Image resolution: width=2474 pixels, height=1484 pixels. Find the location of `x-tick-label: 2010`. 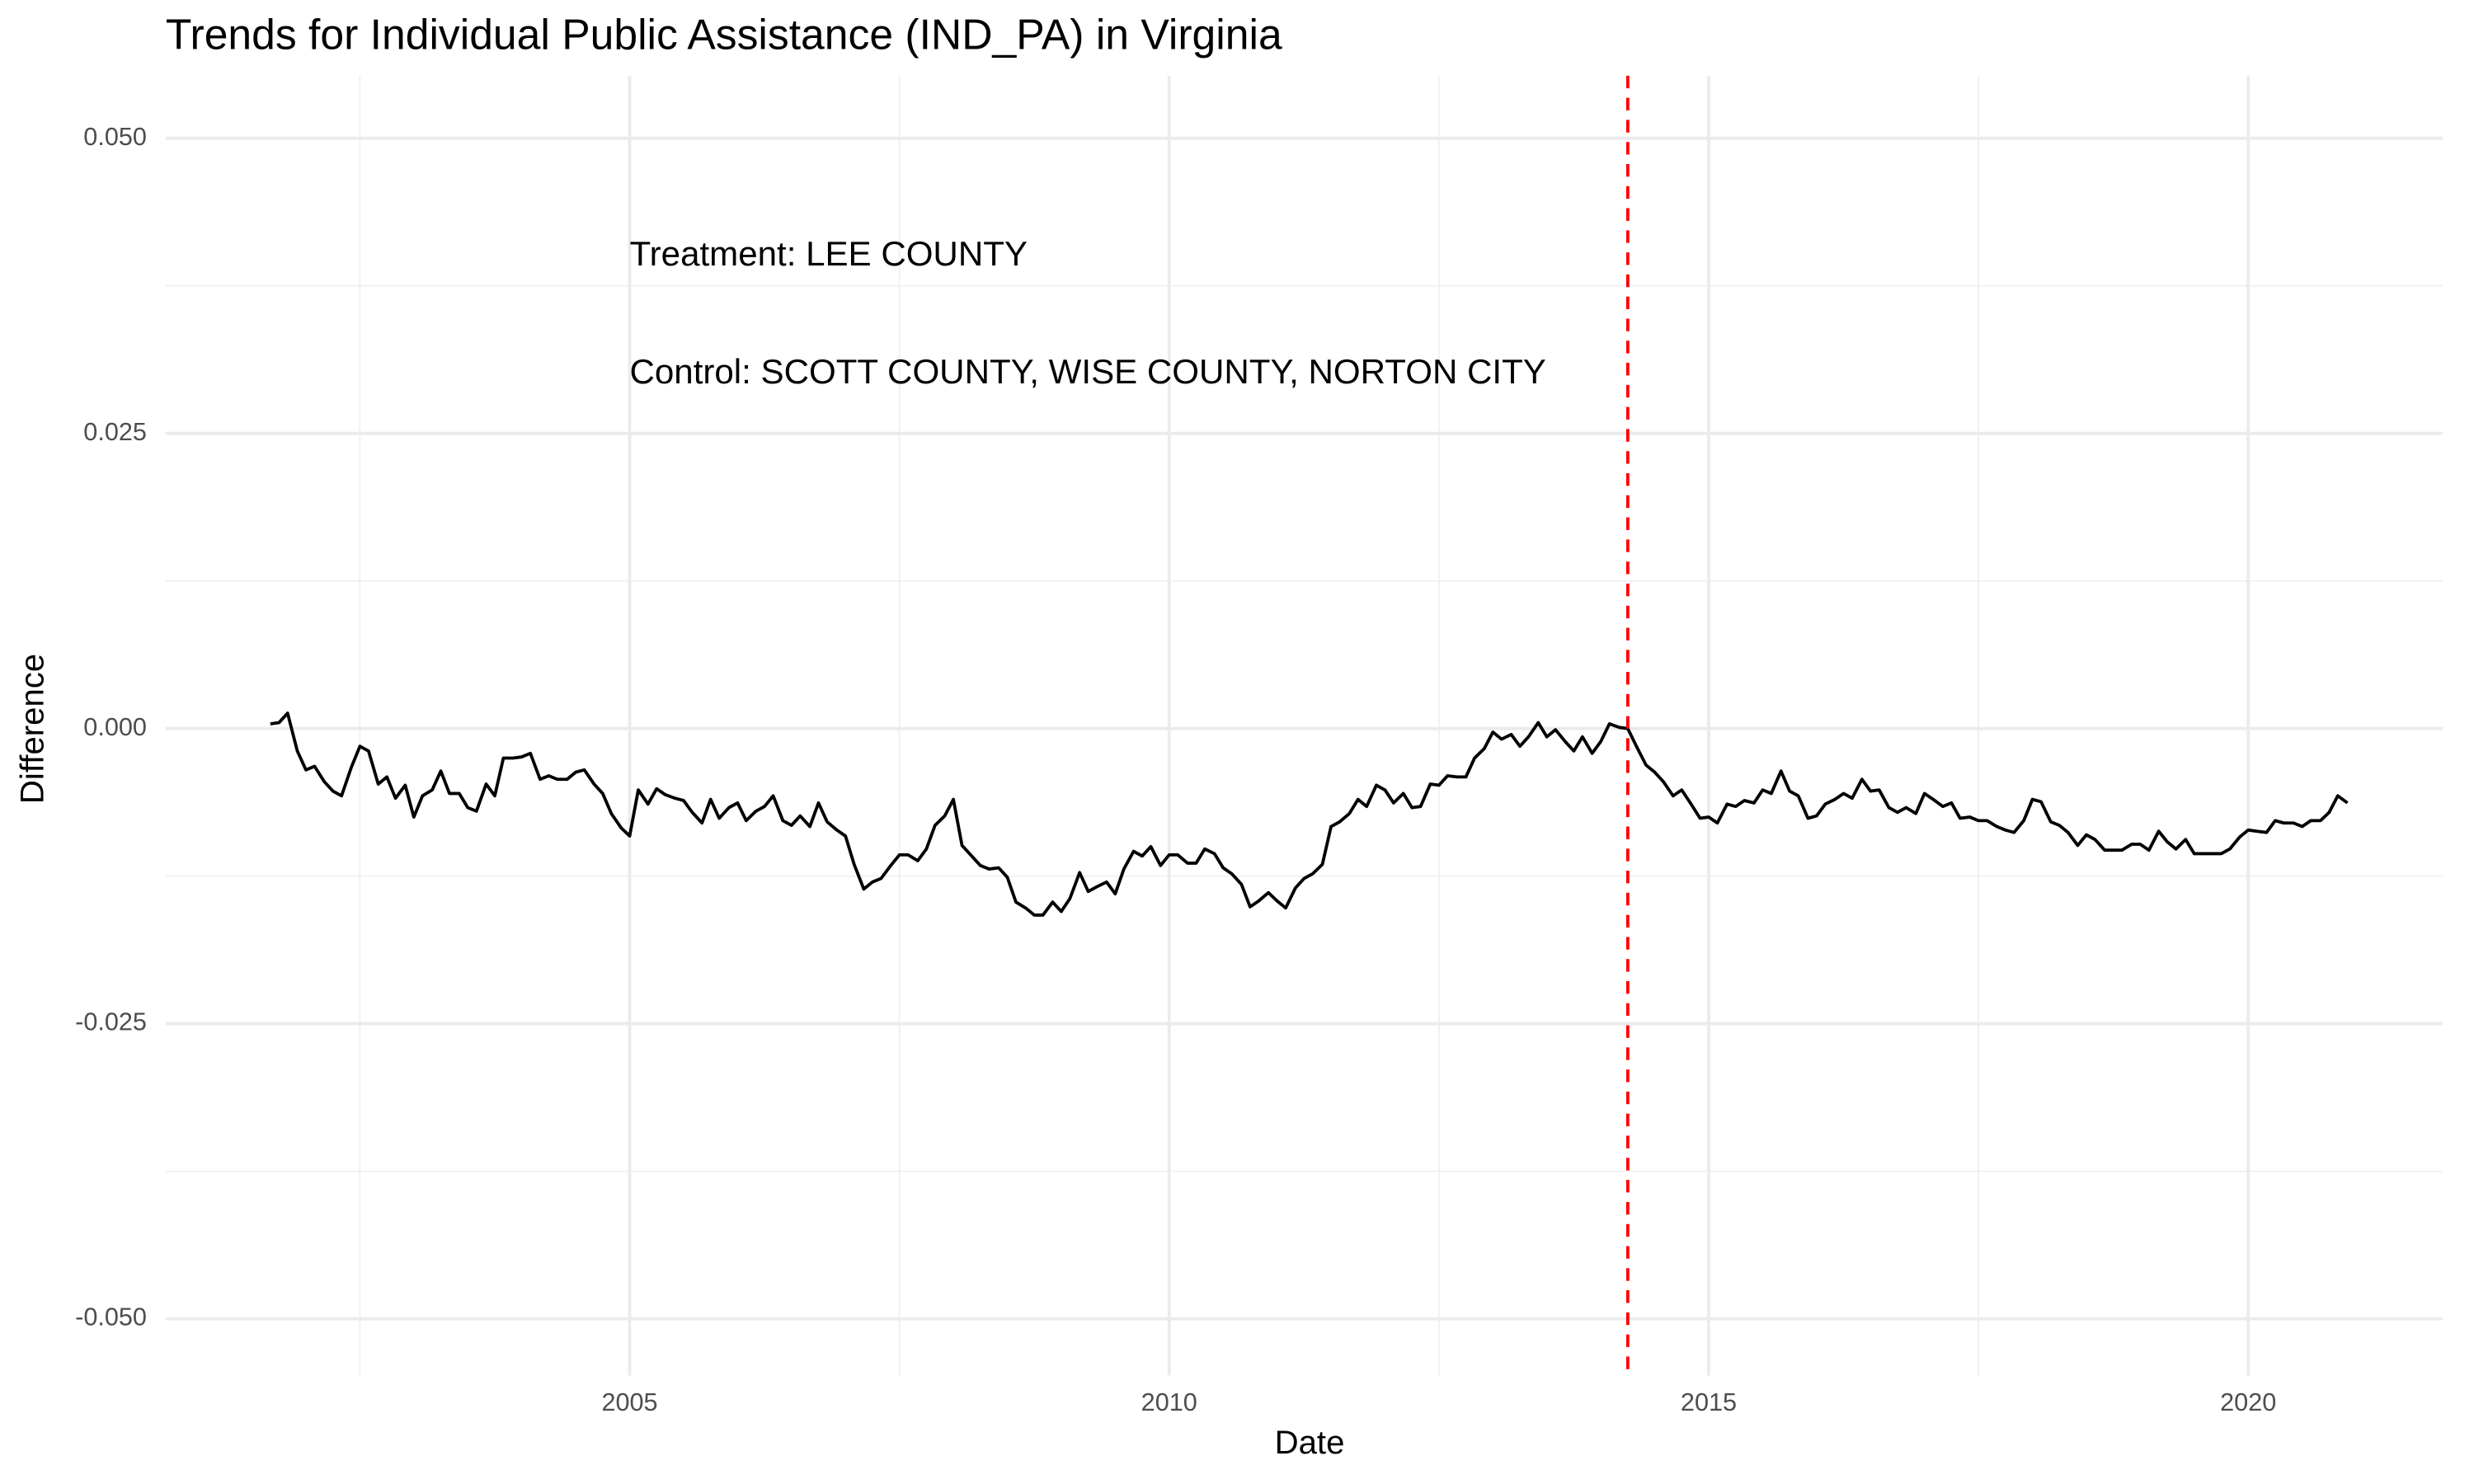

x-tick-label: 2010 is located at coordinates (1169, 1402).